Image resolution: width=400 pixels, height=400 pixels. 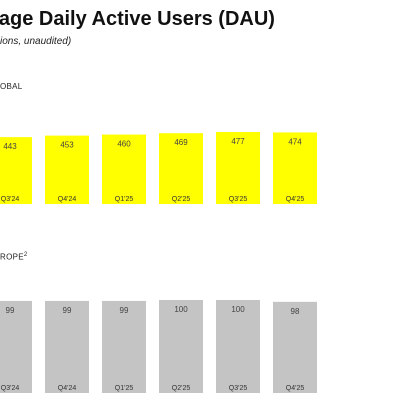 I want to click on global-category-label: Q1'25, so click(x=124, y=199).